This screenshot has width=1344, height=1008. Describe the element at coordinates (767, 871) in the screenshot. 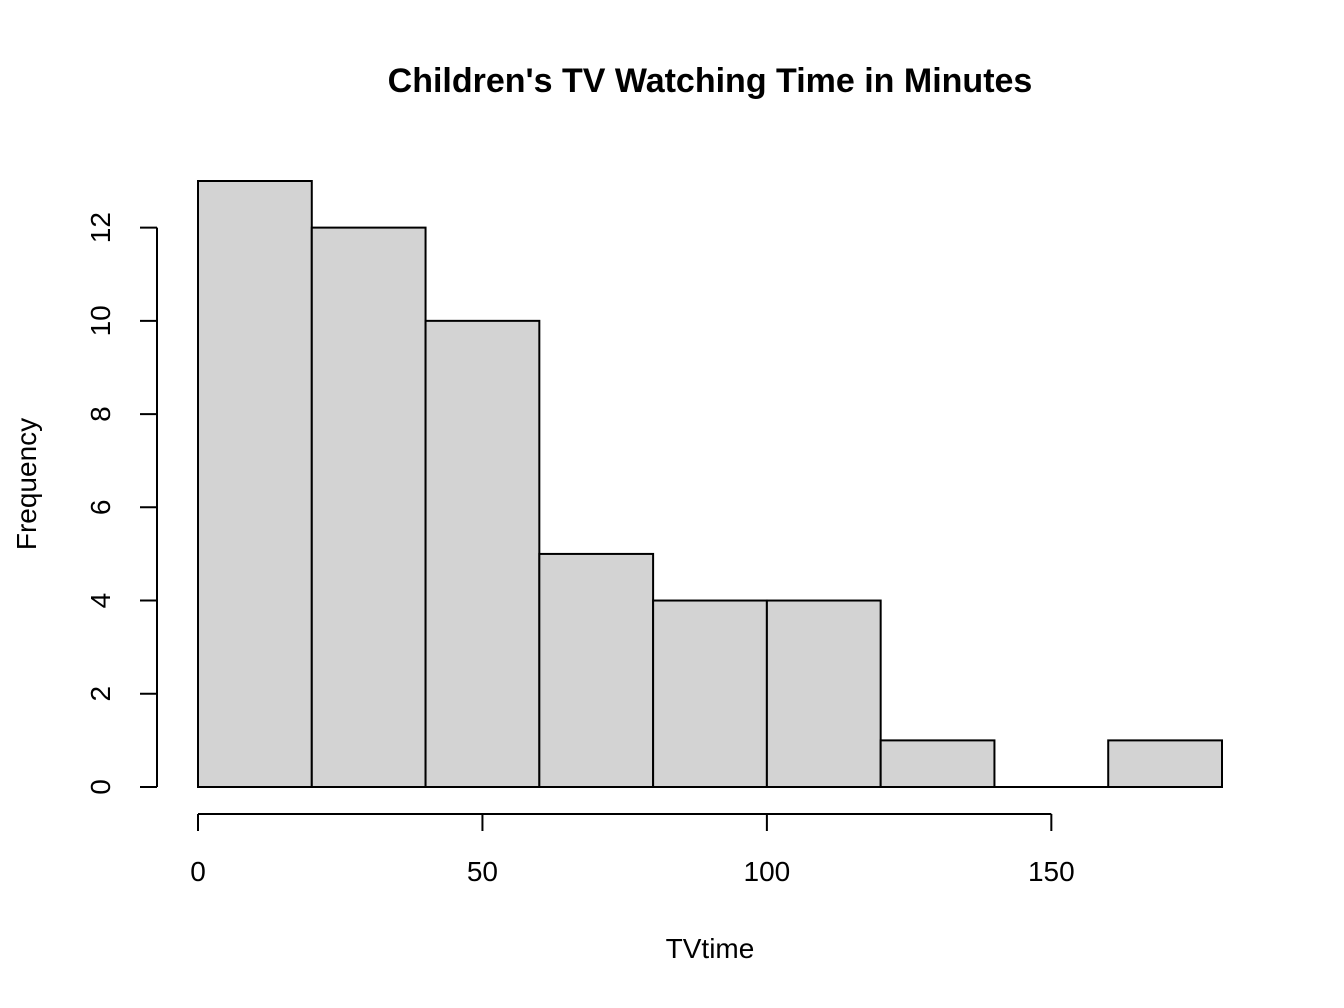

I see `x-tick-label: 100` at that location.